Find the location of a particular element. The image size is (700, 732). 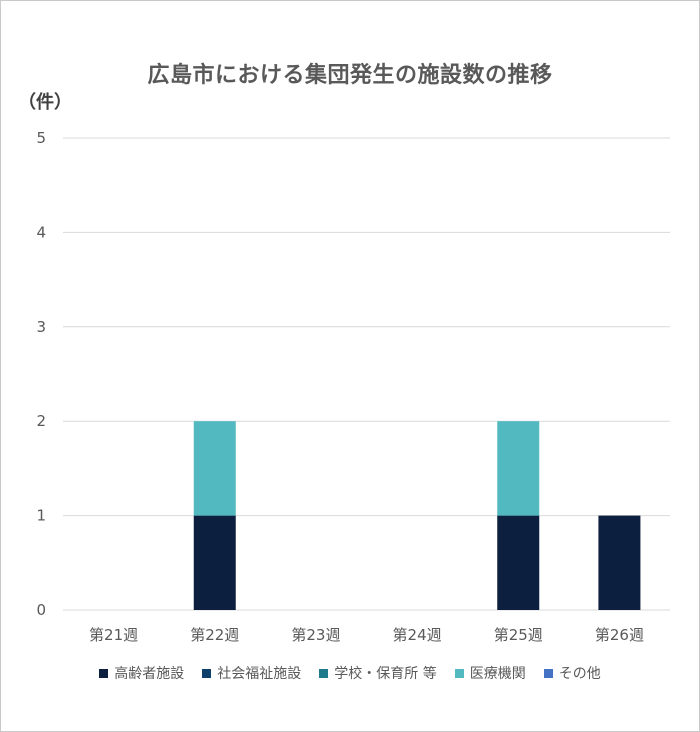

legend-item: 学校・保育所 等 is located at coordinates (378, 673).